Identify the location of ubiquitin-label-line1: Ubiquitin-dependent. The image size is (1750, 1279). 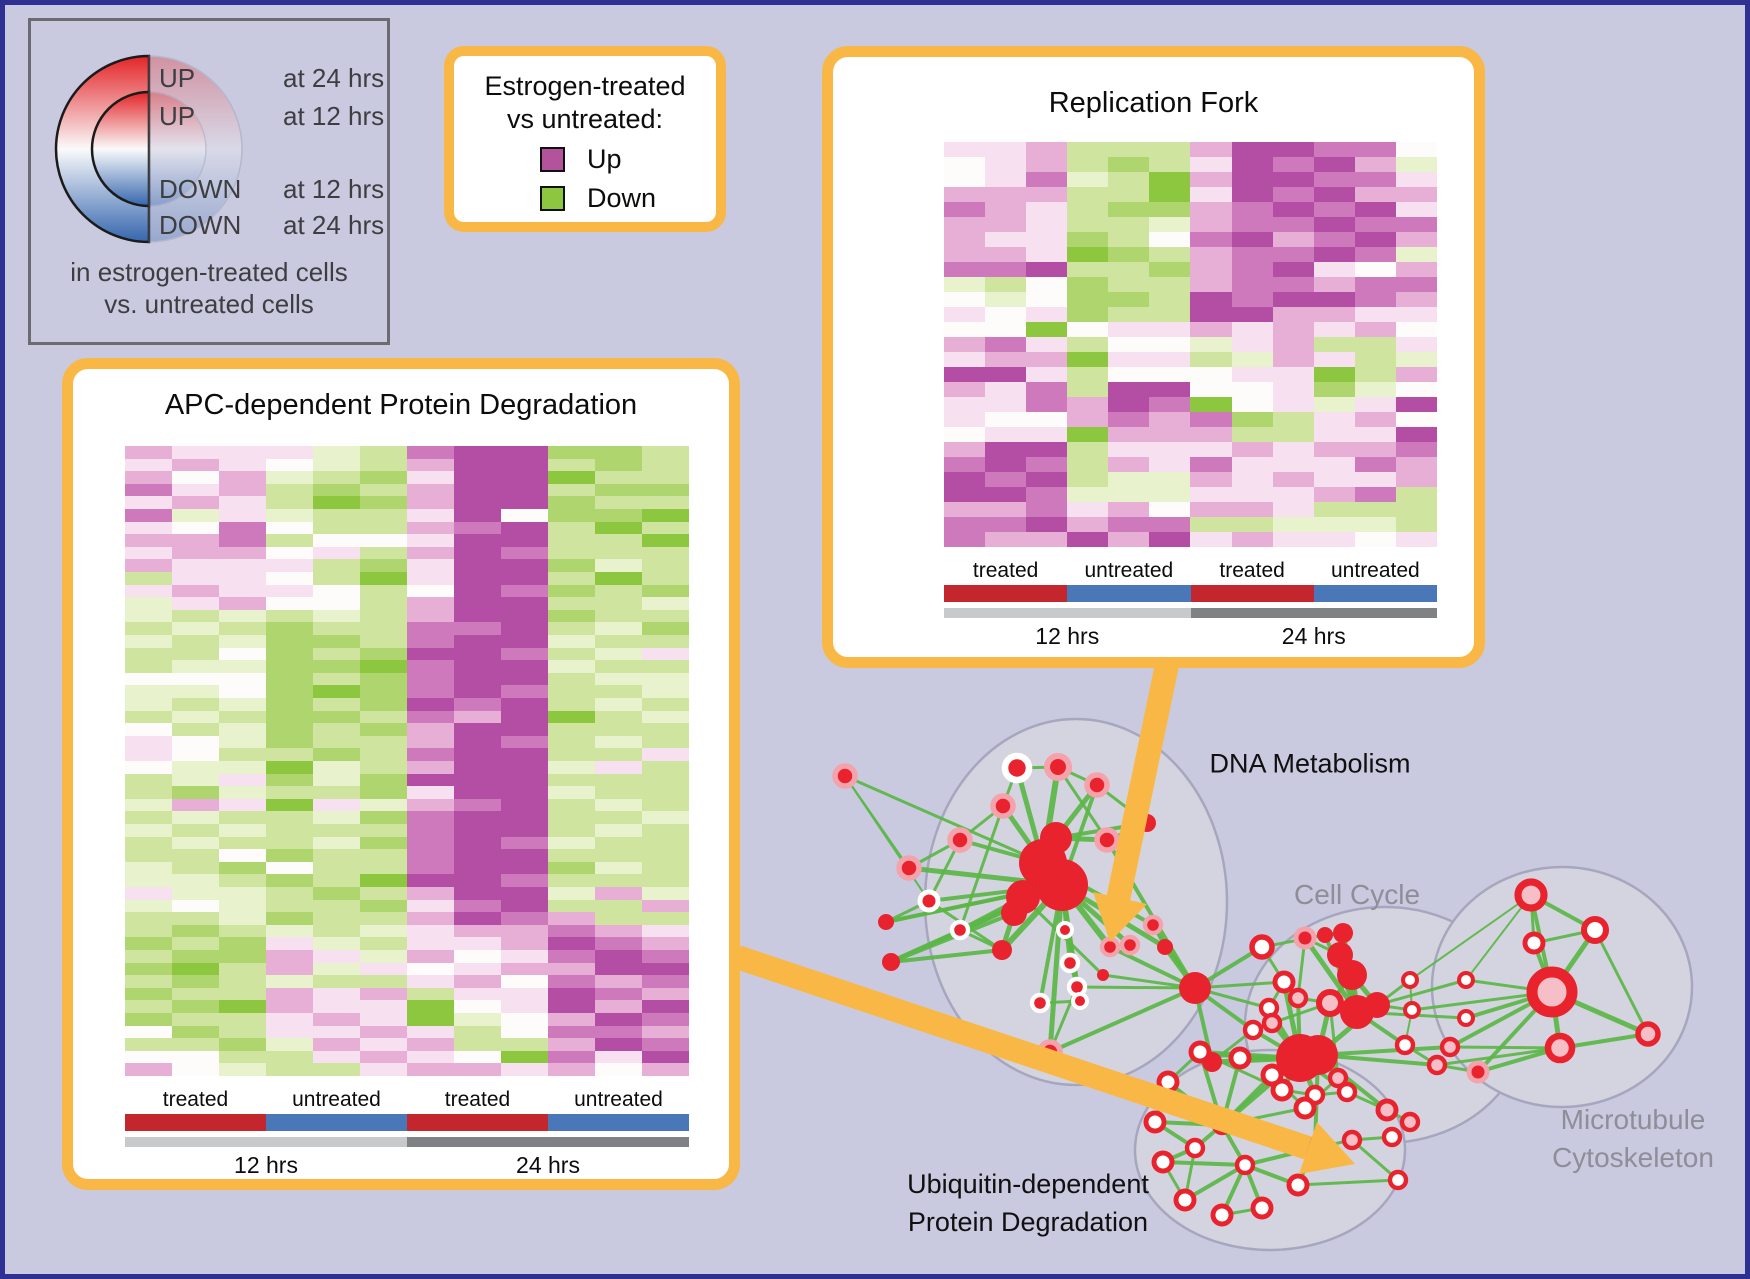
(1028, 1184).